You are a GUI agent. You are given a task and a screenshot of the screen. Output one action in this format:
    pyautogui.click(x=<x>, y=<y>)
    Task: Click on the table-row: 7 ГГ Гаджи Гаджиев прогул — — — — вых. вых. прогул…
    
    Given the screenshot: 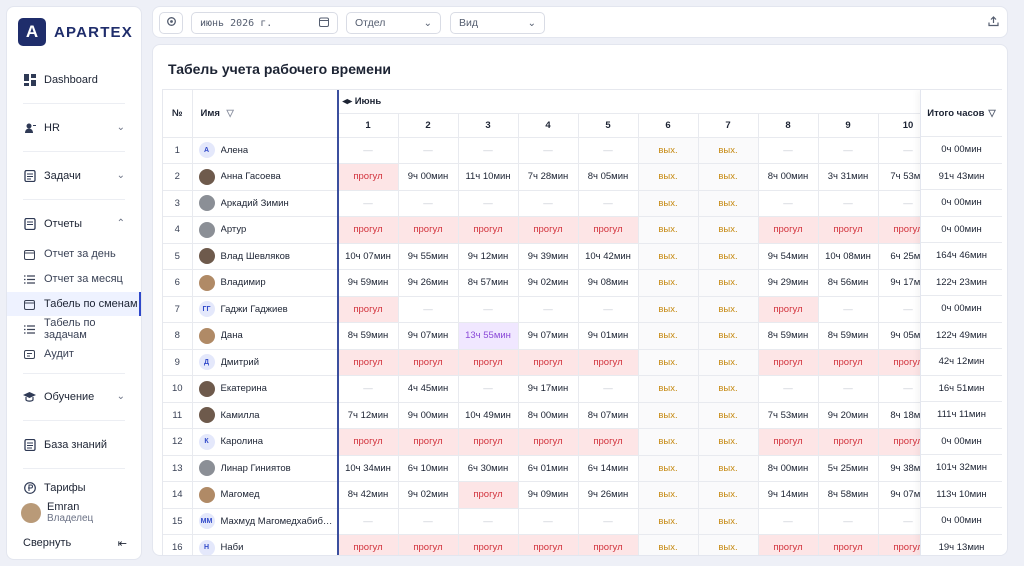 What is the action you would take?
    pyautogui.click(x=551, y=309)
    